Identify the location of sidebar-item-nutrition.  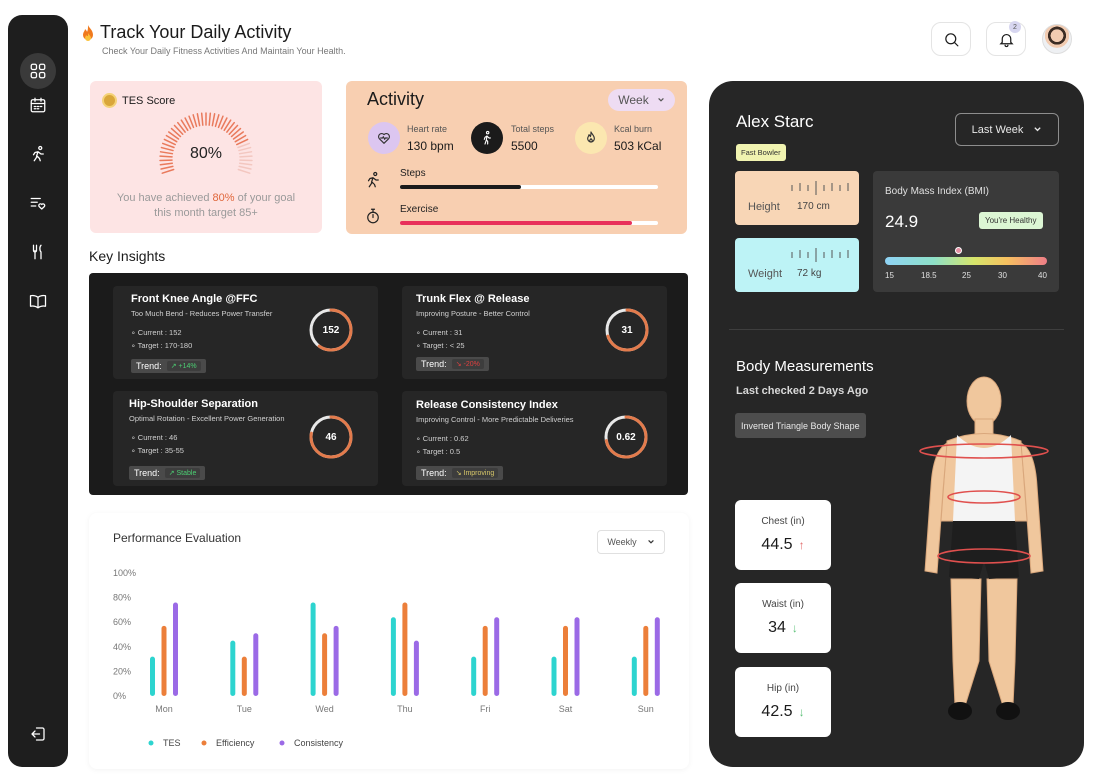
(38, 252).